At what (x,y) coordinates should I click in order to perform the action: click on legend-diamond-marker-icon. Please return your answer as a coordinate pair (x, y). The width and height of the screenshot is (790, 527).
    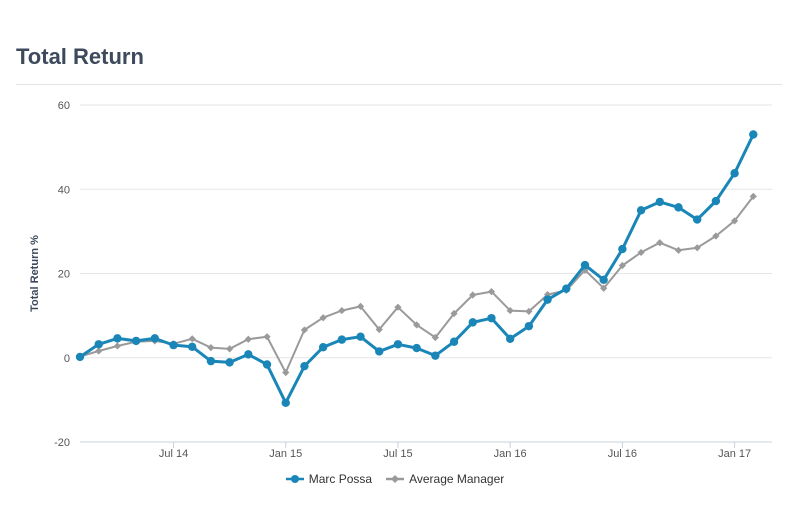
    Looking at the image, I should click on (395, 479).